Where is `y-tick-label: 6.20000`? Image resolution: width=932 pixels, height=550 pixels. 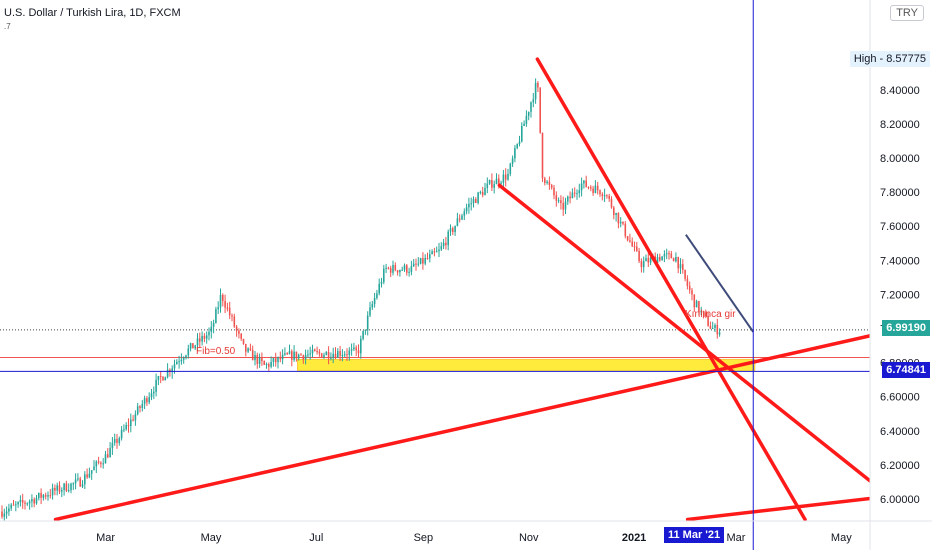
y-tick-label: 6.20000 is located at coordinates (900, 466).